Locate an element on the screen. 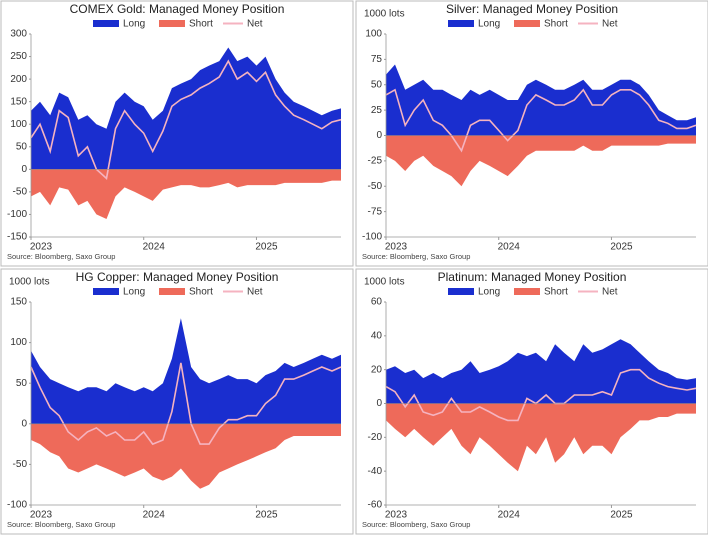 This screenshot has height=535, width=708. y-tick-label: -75 is located at coordinates (375, 211).